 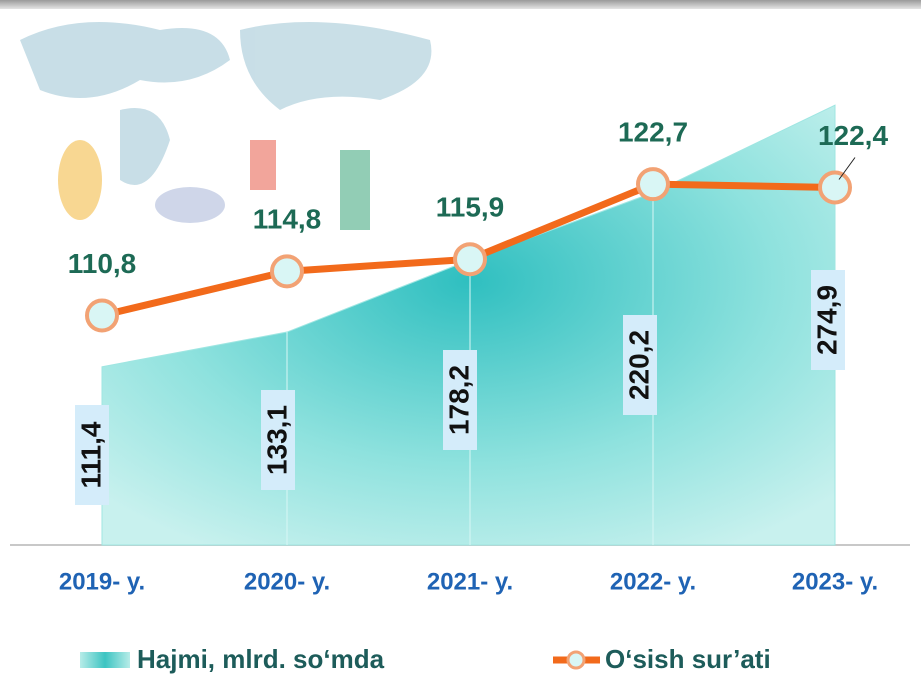 I want to click on x-tick-label: 2020- y., so click(x=287, y=581).